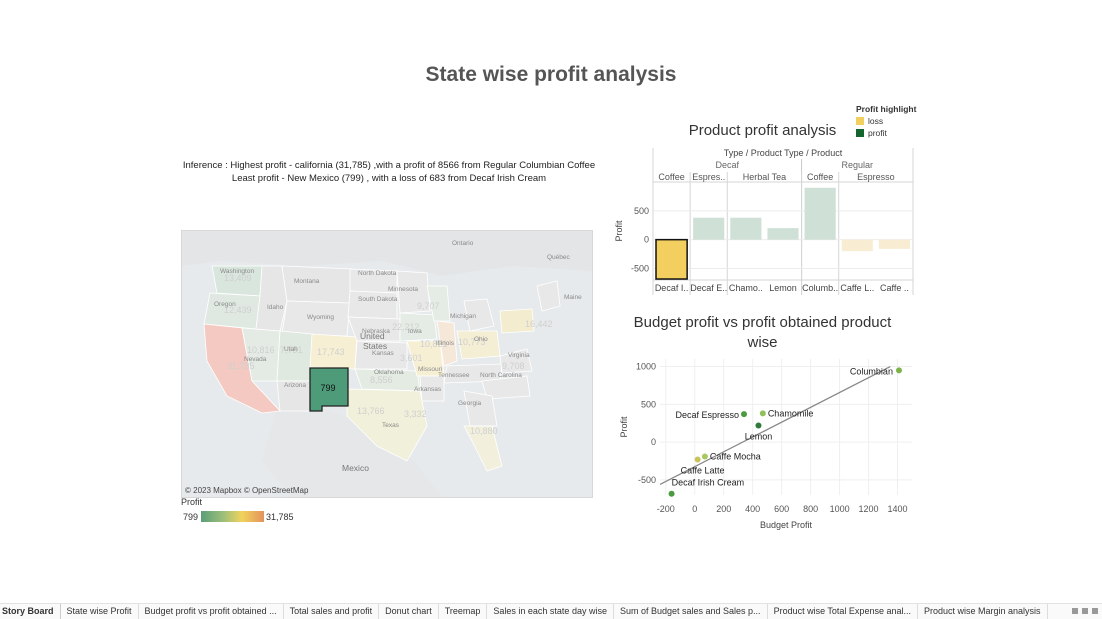 The height and width of the screenshot is (619, 1102). What do you see at coordinates (294, 356) in the screenshot?
I see `state-utah` at bounding box center [294, 356].